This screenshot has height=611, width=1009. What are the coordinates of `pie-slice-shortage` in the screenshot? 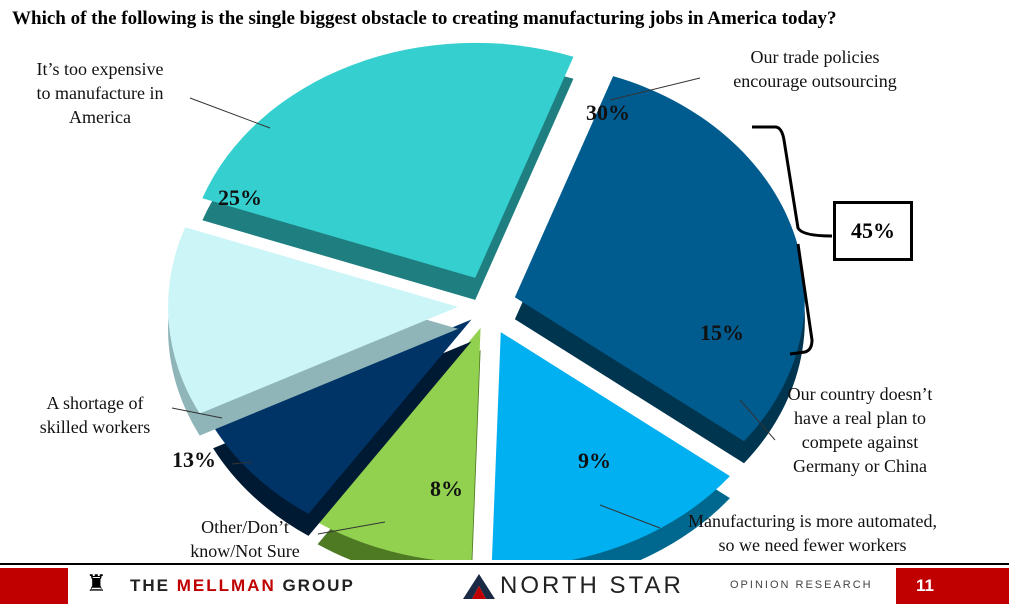 It's located at (313, 331).